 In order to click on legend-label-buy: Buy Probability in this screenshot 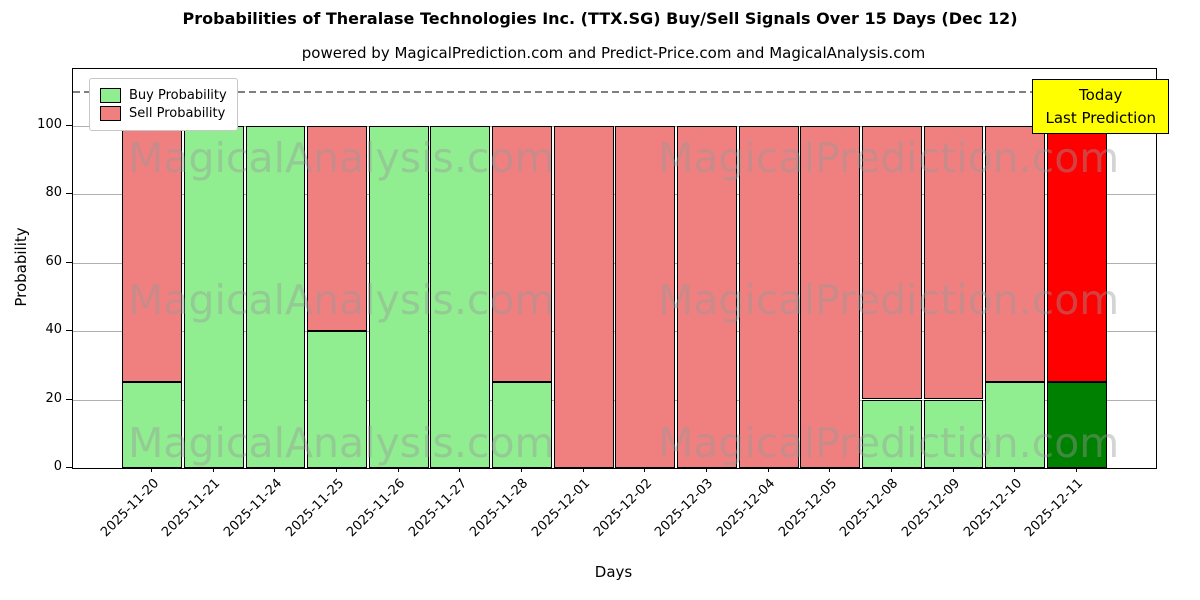, I will do `click(178, 95)`.